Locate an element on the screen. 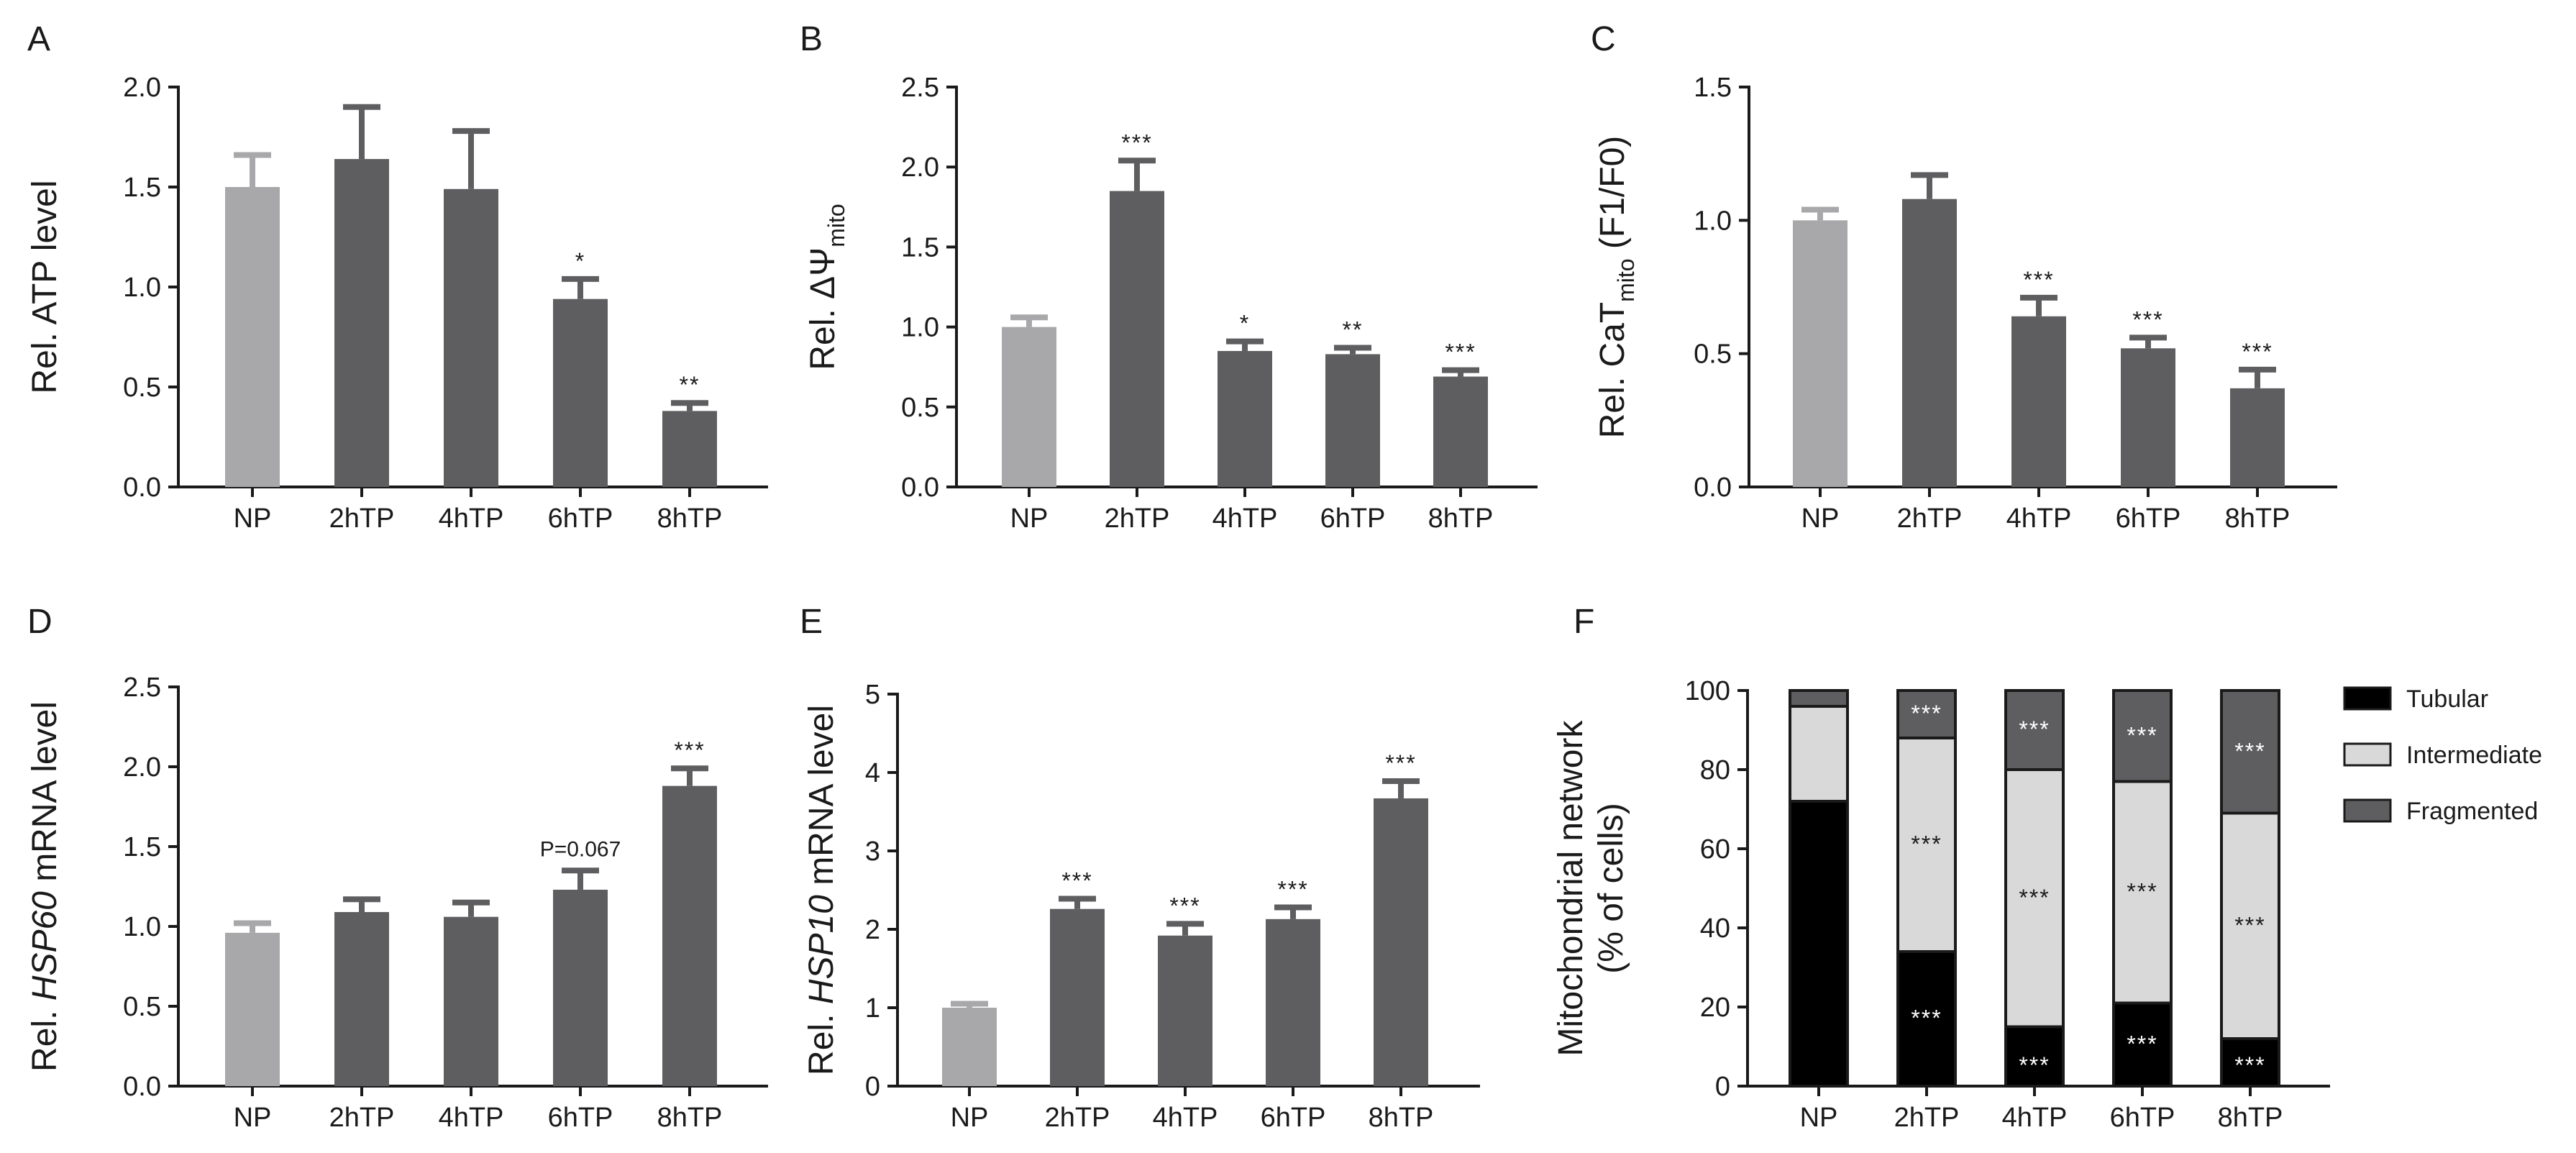 Image resolution: width=2576 pixels, height=1153 pixels. legend-label-fragmented: Fragmented is located at coordinates (2472, 811).